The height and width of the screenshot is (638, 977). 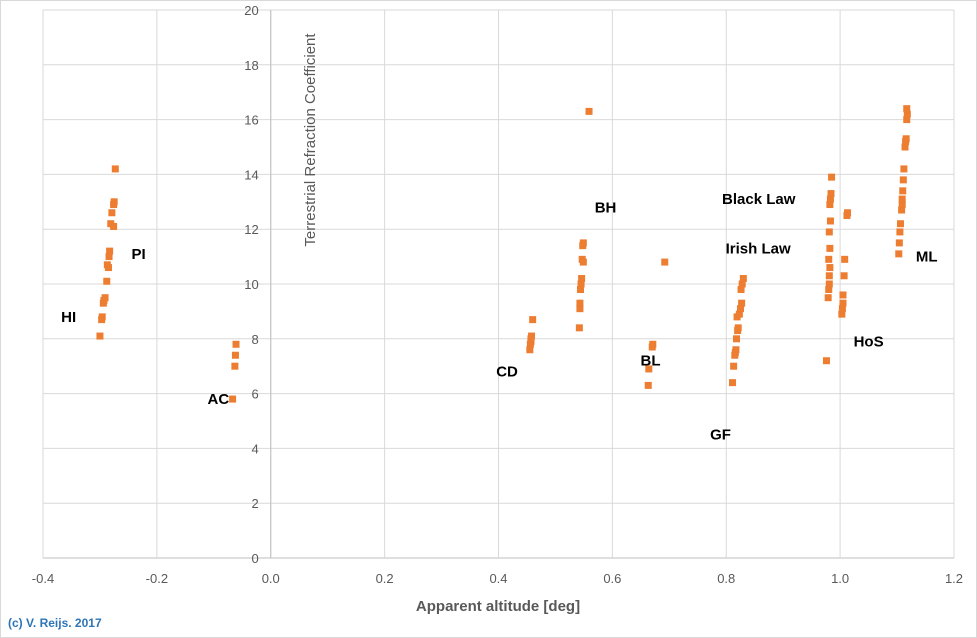 What do you see at coordinates (55, 623) in the screenshot?
I see `copyright-credit: (c) V. Reijs. 2017` at bounding box center [55, 623].